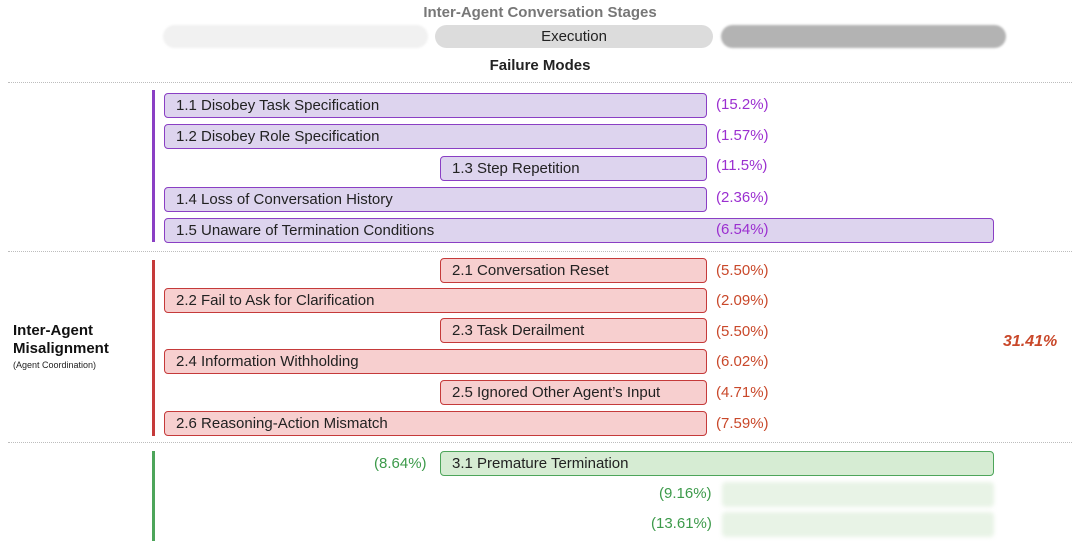 The image size is (1080, 547). What do you see at coordinates (435, 300) in the screenshot?
I see `failure-mode-2-2: 2.2 Fail to Ask for Clarification` at bounding box center [435, 300].